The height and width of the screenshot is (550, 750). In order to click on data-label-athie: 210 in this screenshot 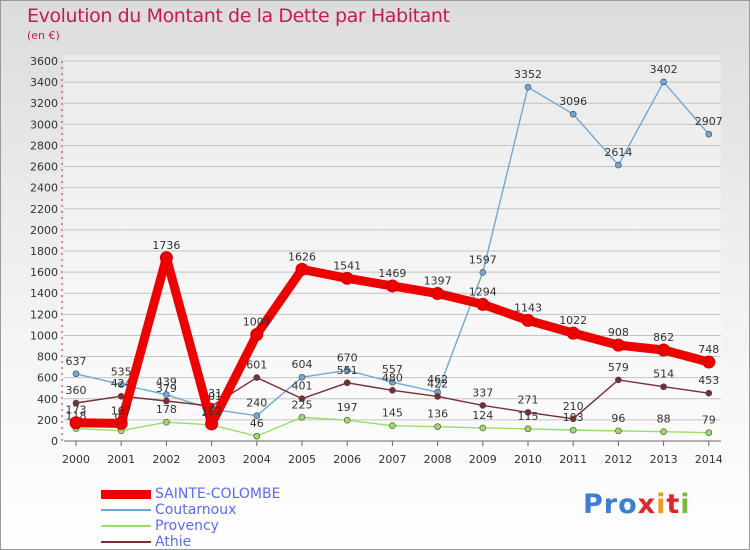, I will do `click(573, 406)`.